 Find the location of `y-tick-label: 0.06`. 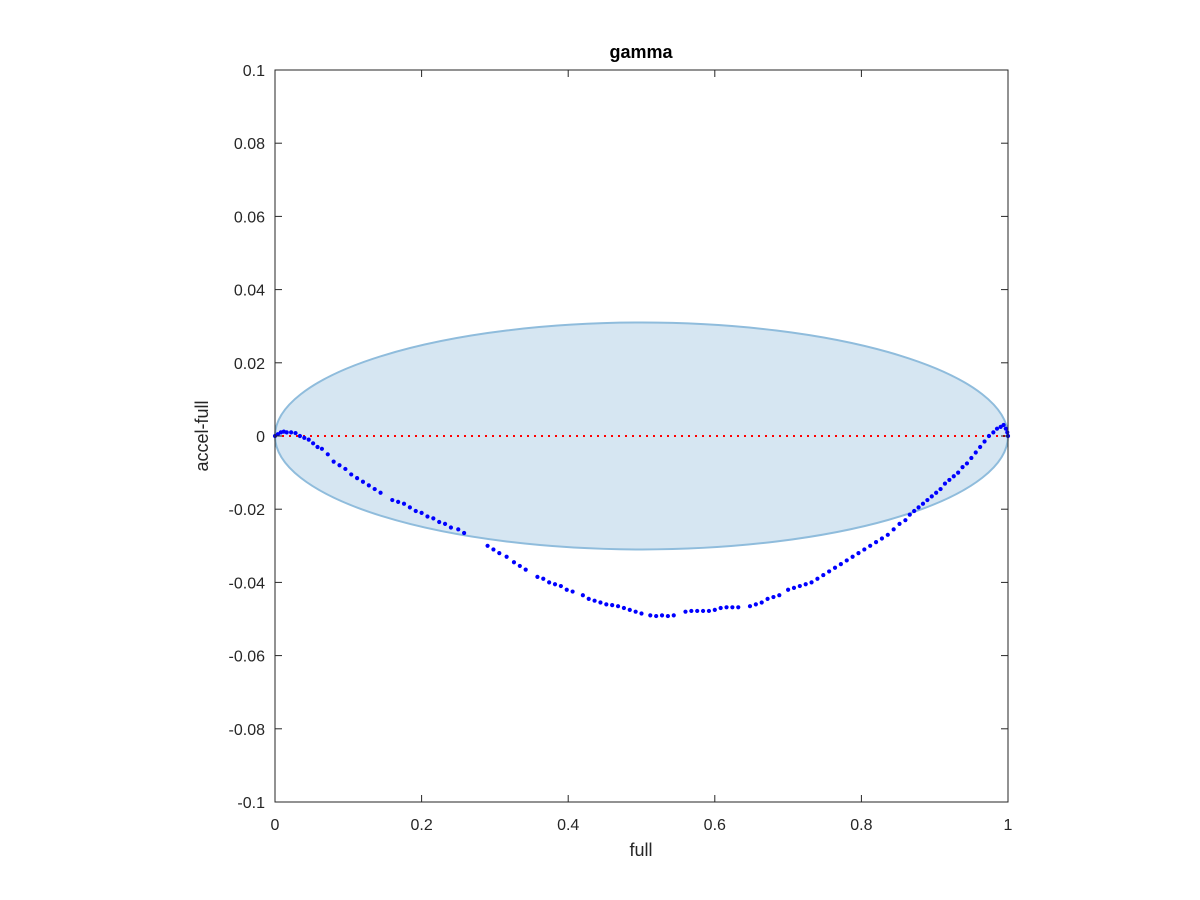

y-tick-label: 0.06 is located at coordinates (249, 217).